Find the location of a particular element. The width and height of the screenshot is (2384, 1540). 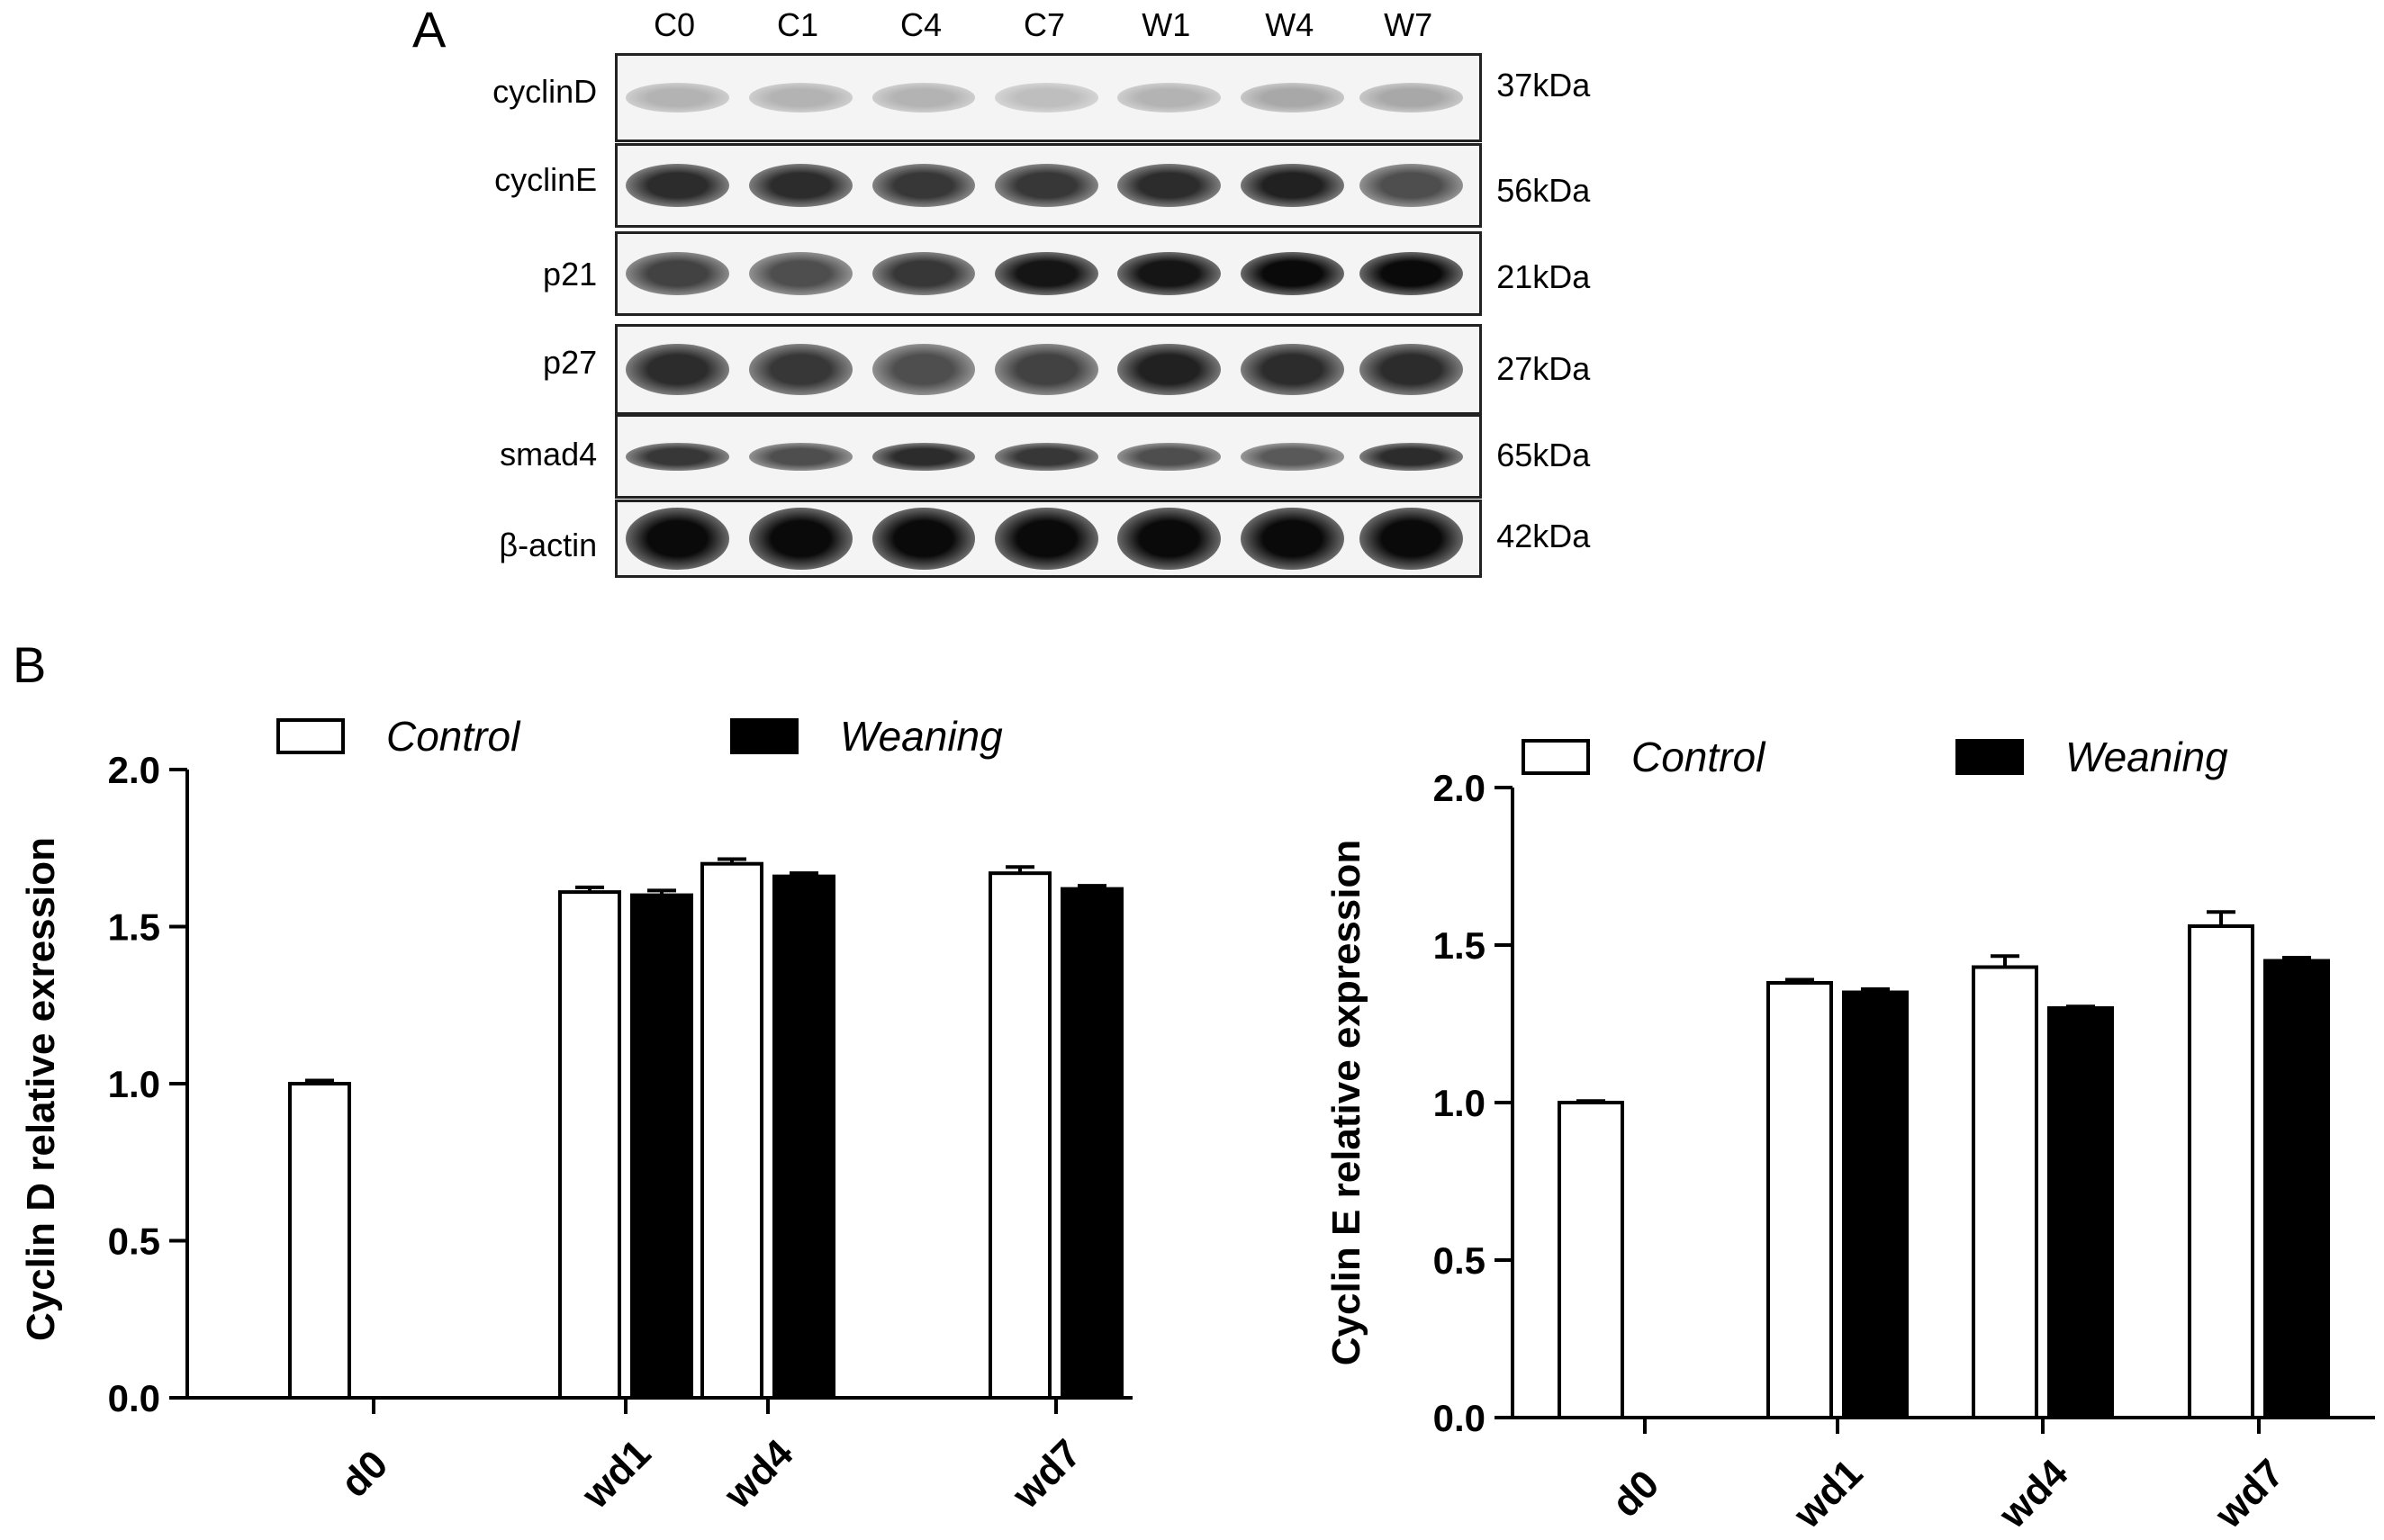

lane-label-c1: C1 is located at coordinates (798, 24).